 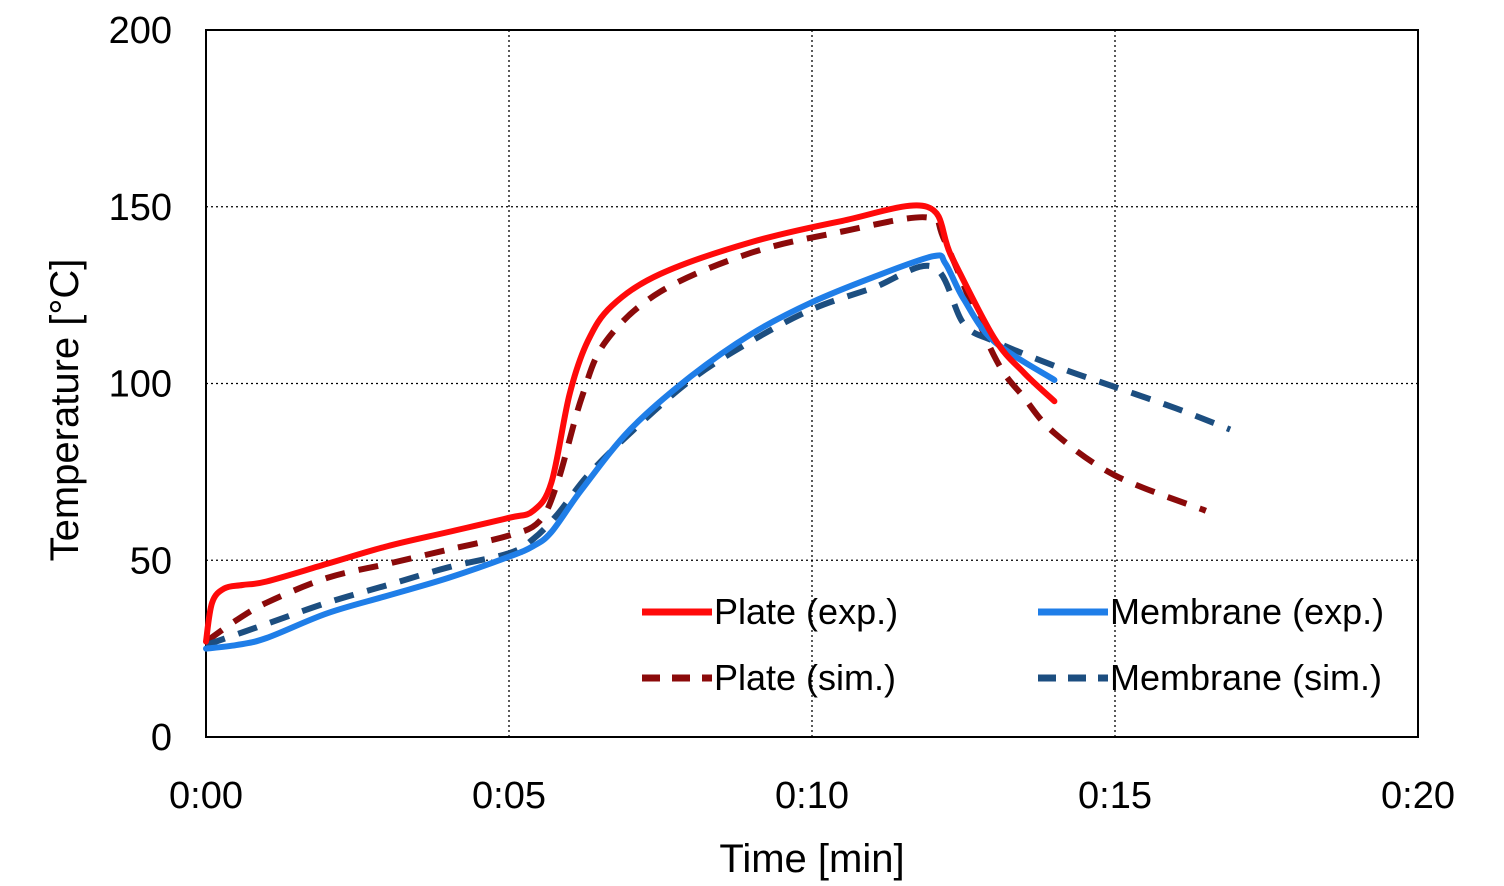 What do you see at coordinates (1418, 796) in the screenshot?
I see `x-tick-label: 0:20` at bounding box center [1418, 796].